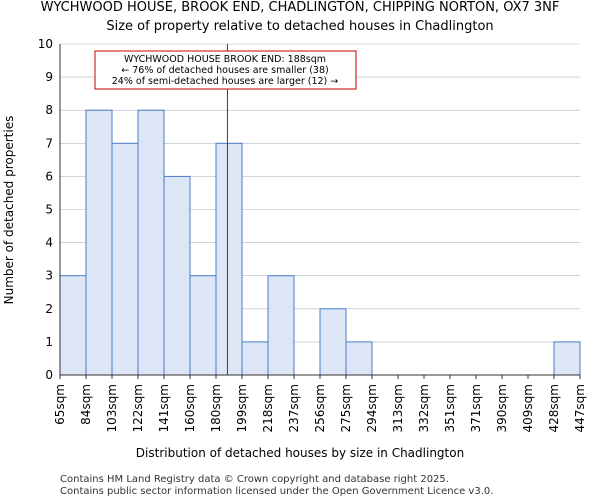  What do you see at coordinates (49, 309) in the screenshot?
I see `y-tick-label: 2` at bounding box center [49, 309].